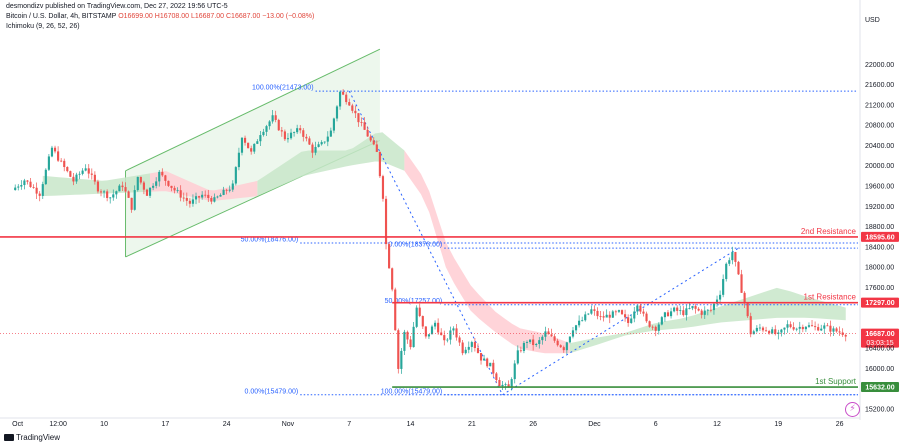 The height and width of the screenshot is (447, 900). Describe the element at coordinates (879, 388) in the screenshot. I see `level-price-label-2: 15632.00` at that location.